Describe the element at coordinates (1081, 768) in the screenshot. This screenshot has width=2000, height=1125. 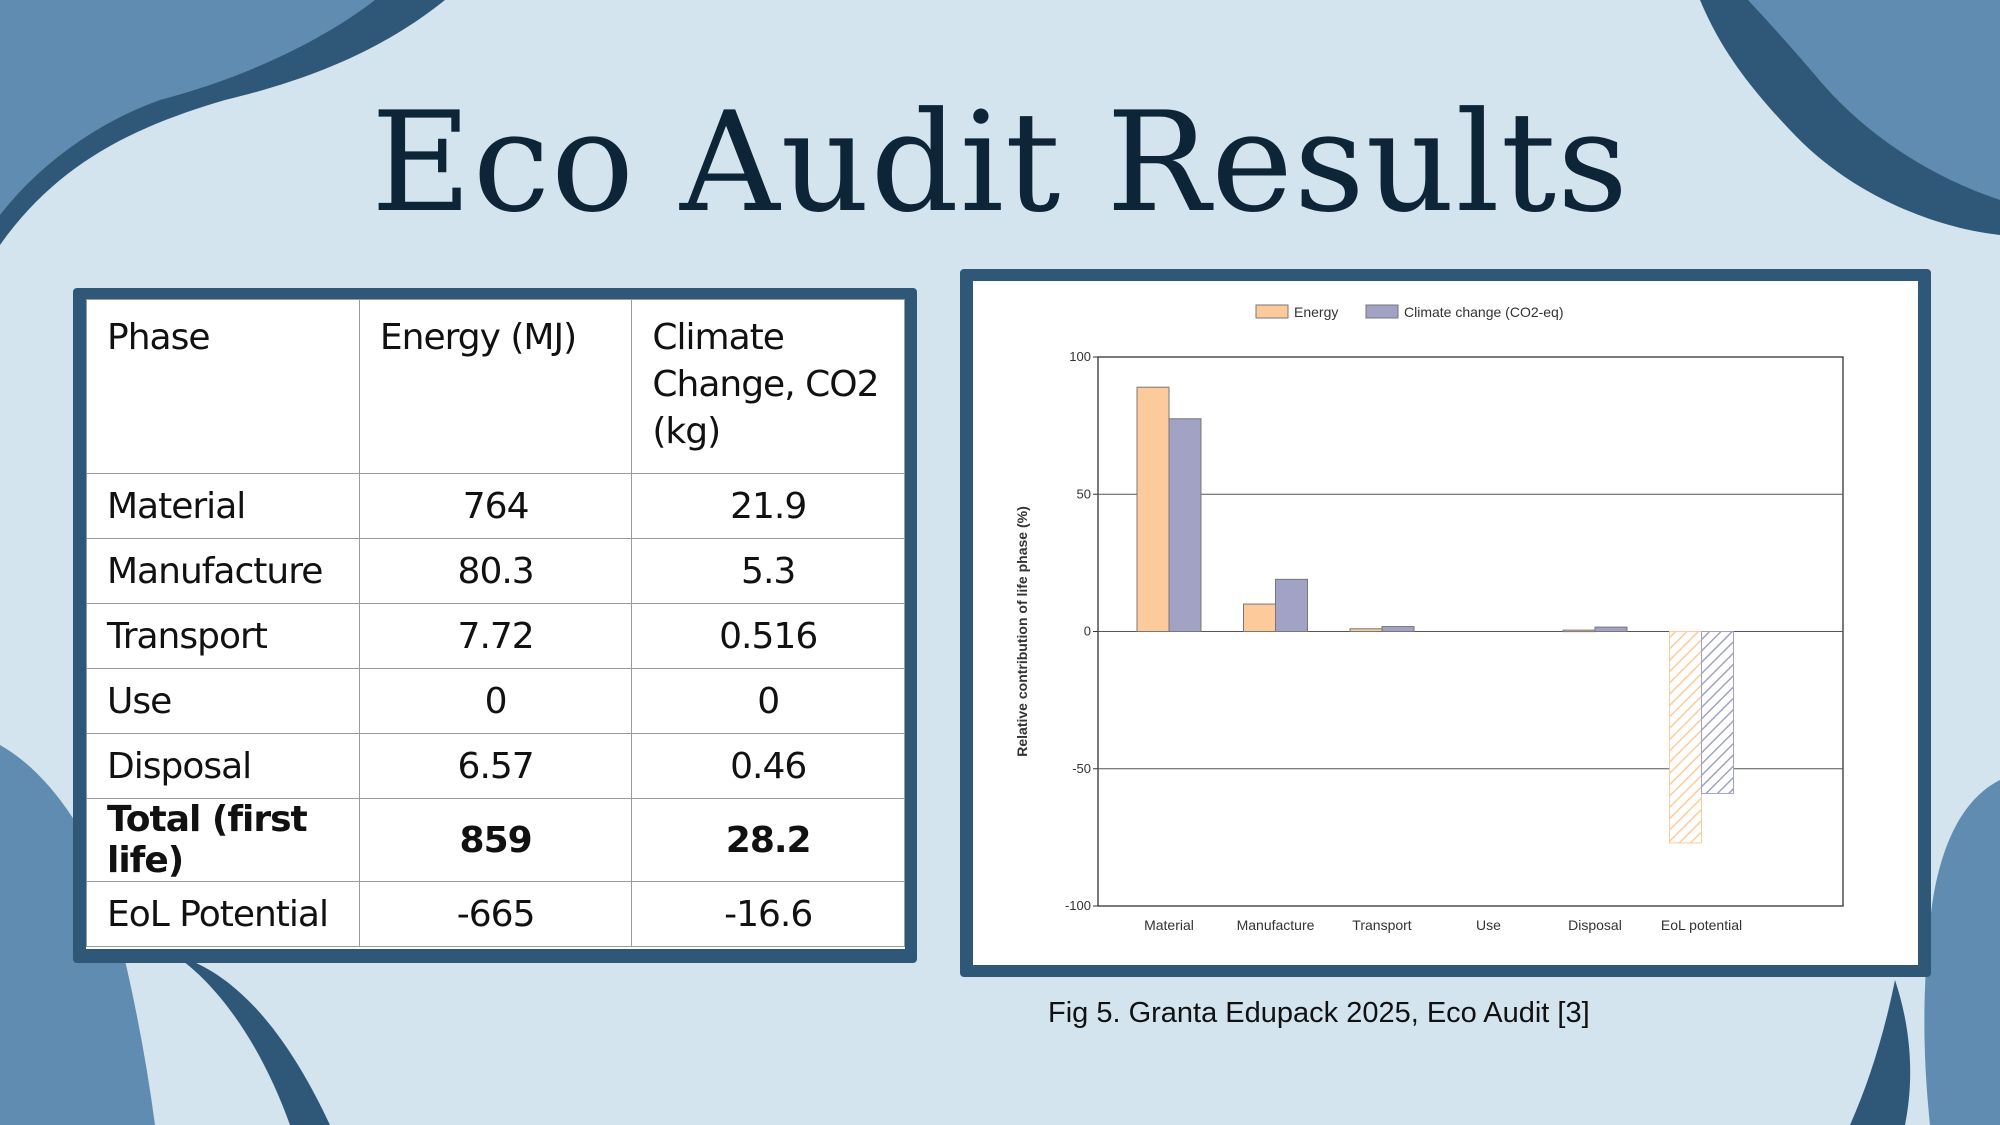
I see `y-tick-label: -50` at that location.